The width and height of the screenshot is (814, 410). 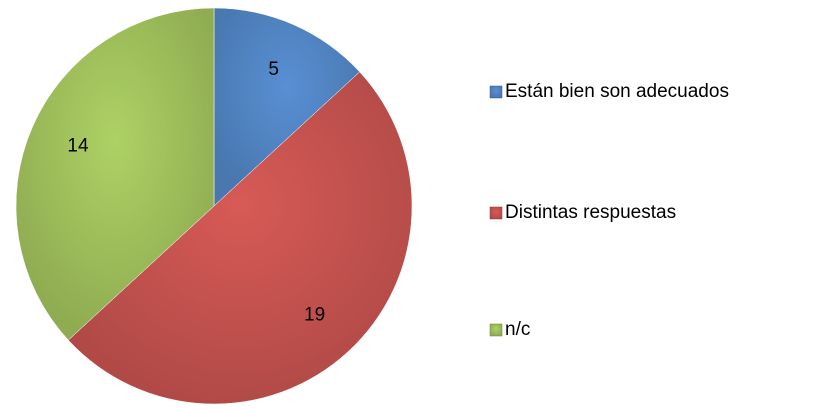 I want to click on data-label: 5, so click(x=273, y=69).